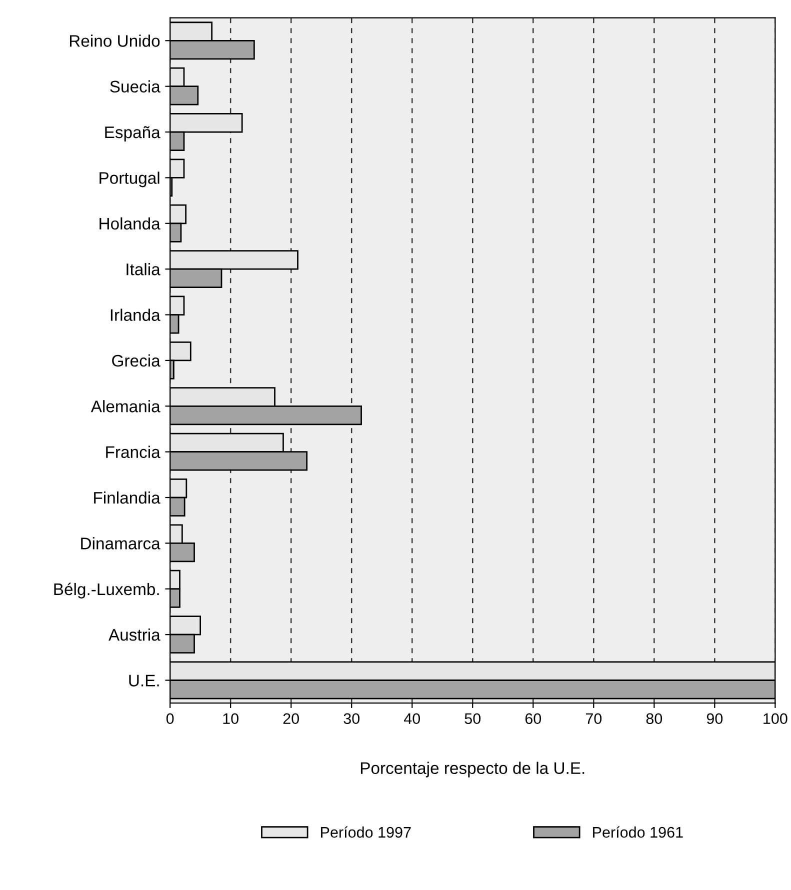  I want to click on y-tick-label: Suecia, so click(135, 86).